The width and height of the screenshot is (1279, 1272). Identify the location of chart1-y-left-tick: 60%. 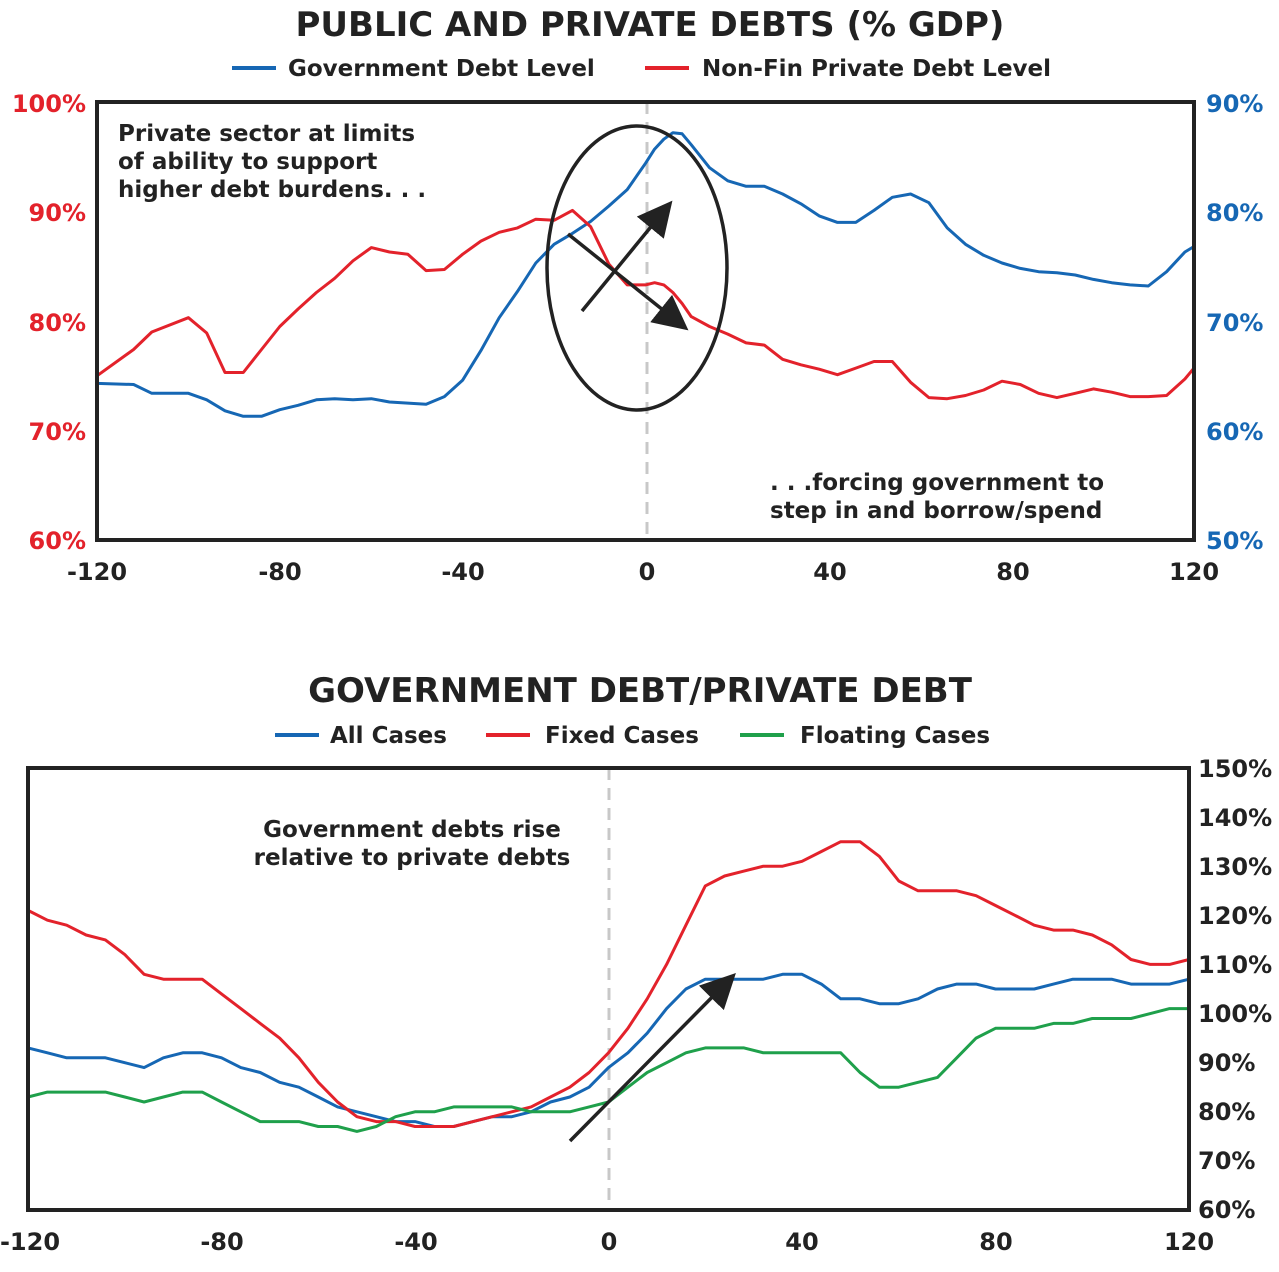
(57, 541).